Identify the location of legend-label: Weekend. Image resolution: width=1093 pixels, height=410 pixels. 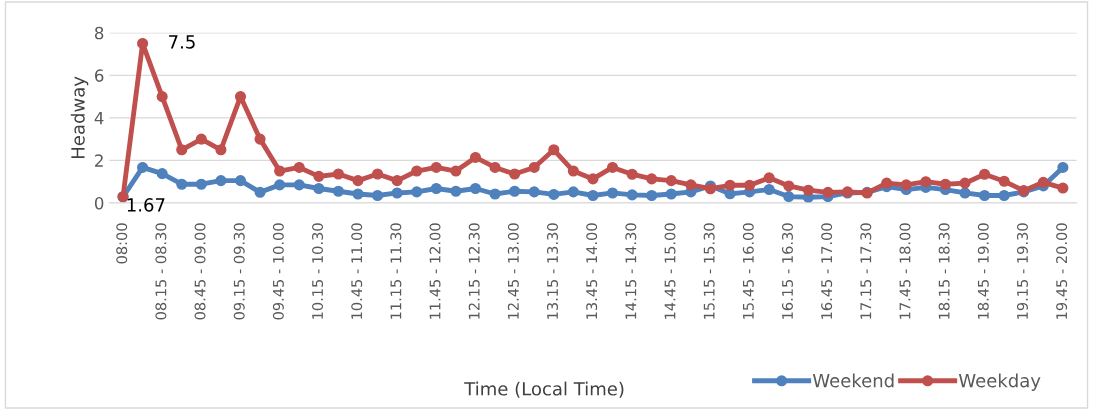
(853, 380).